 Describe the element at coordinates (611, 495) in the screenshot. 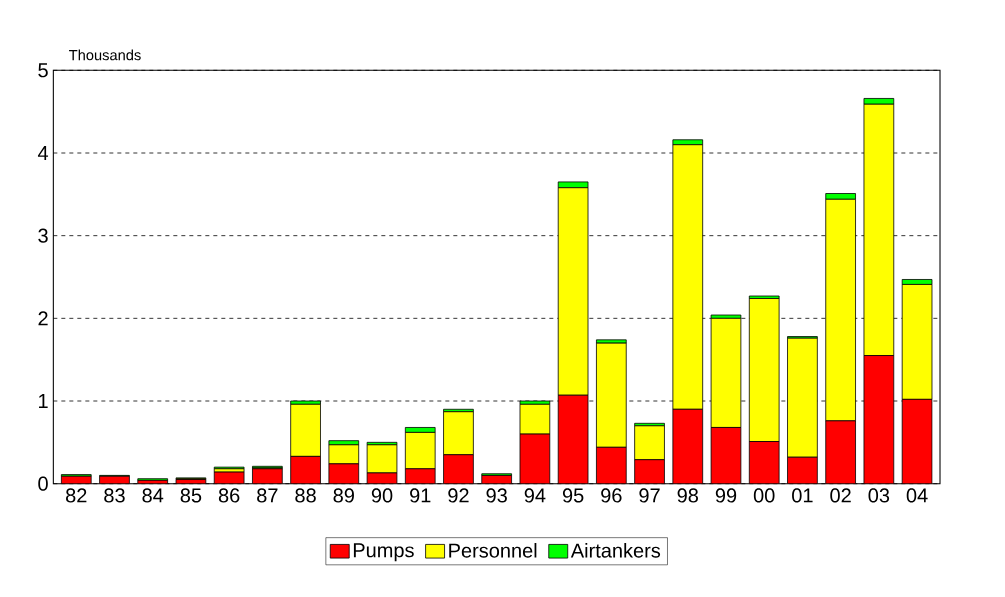

I see `x-tick-label: 96` at that location.